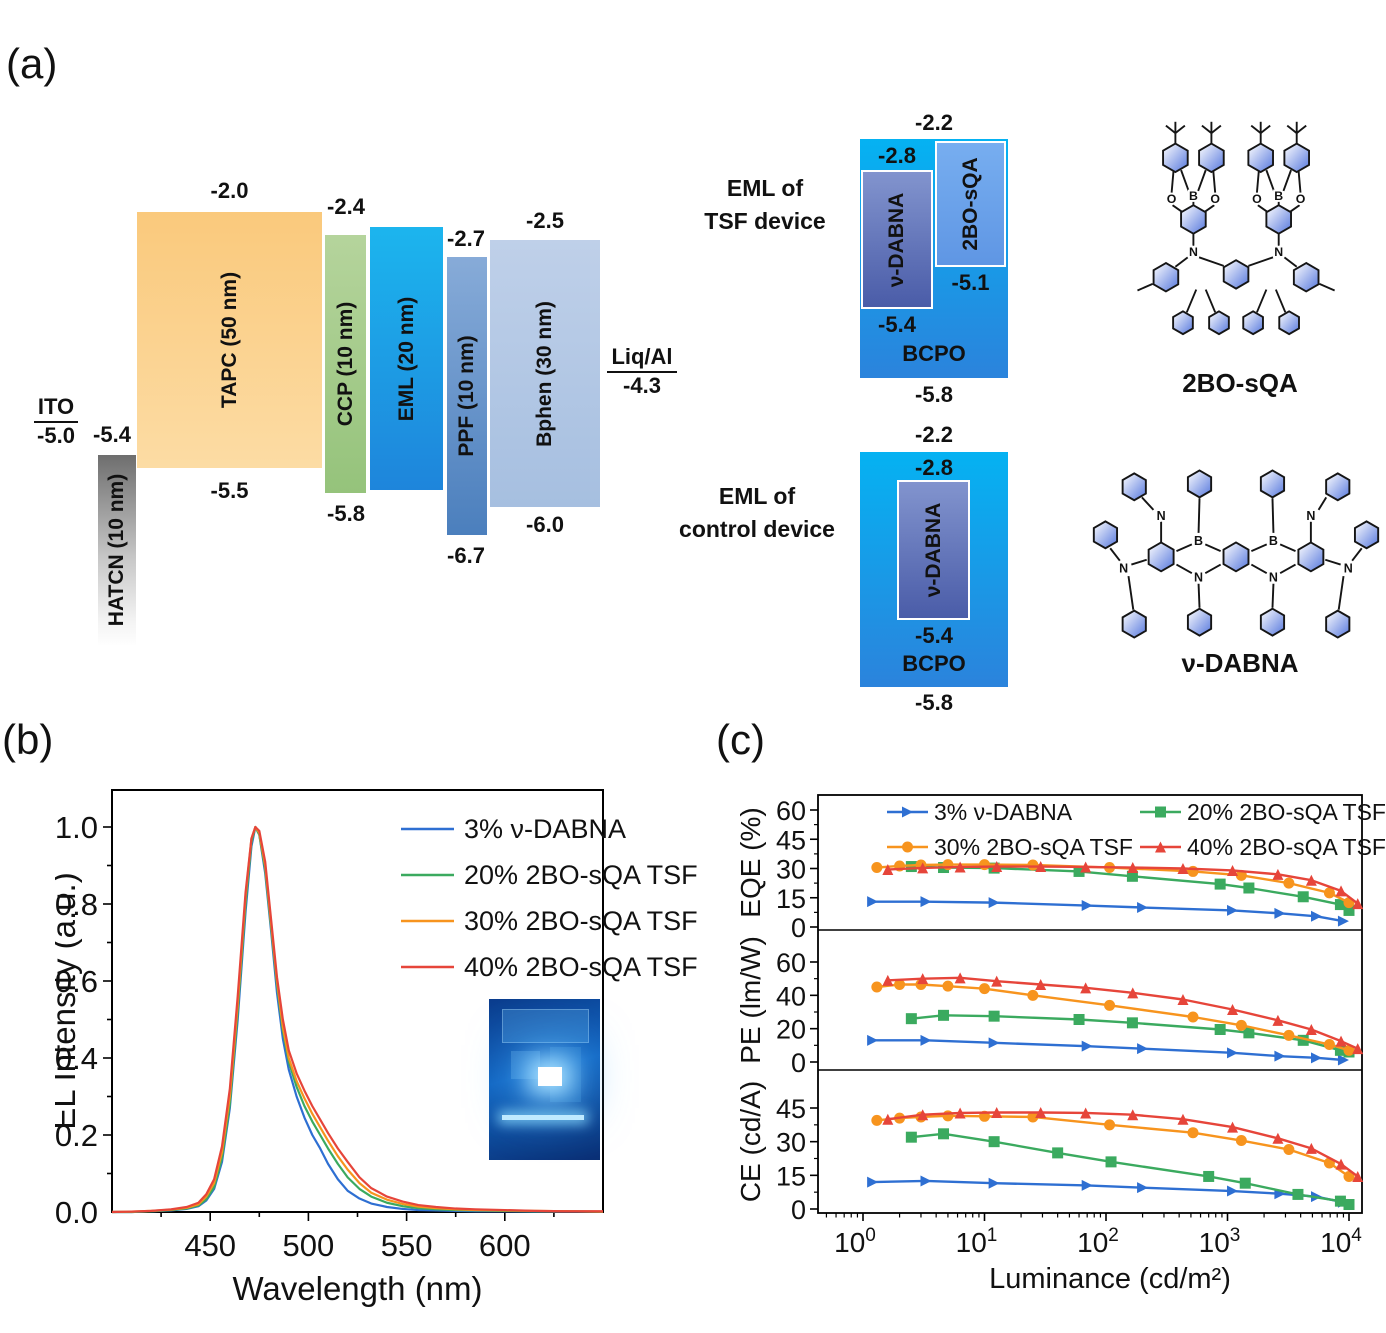 The width and height of the screenshot is (1386, 1333). I want to click on tsf-sqa-block: 2BO-sQA, so click(970, 204).